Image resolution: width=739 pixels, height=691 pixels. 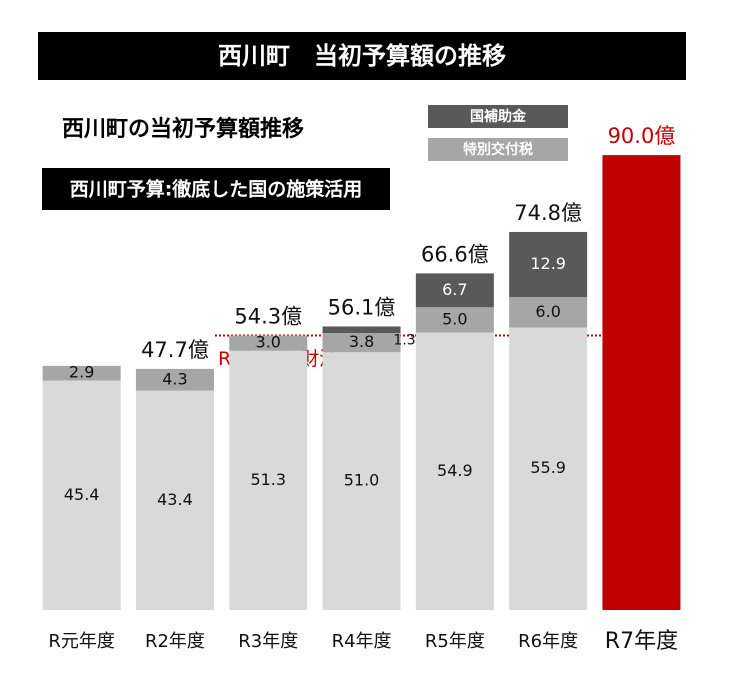 What do you see at coordinates (183, 129) in the screenshot?
I see `subtitle: 西川町の当初予算額推移` at bounding box center [183, 129].